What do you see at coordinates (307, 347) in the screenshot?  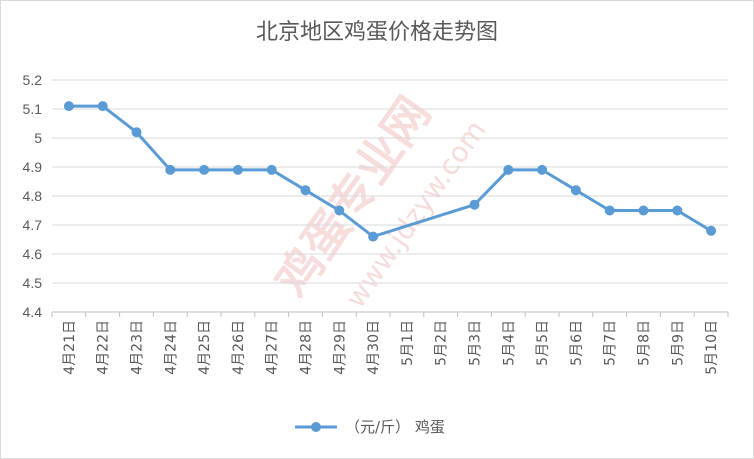 I see `x-tick-label: 4月28日` at bounding box center [307, 347].